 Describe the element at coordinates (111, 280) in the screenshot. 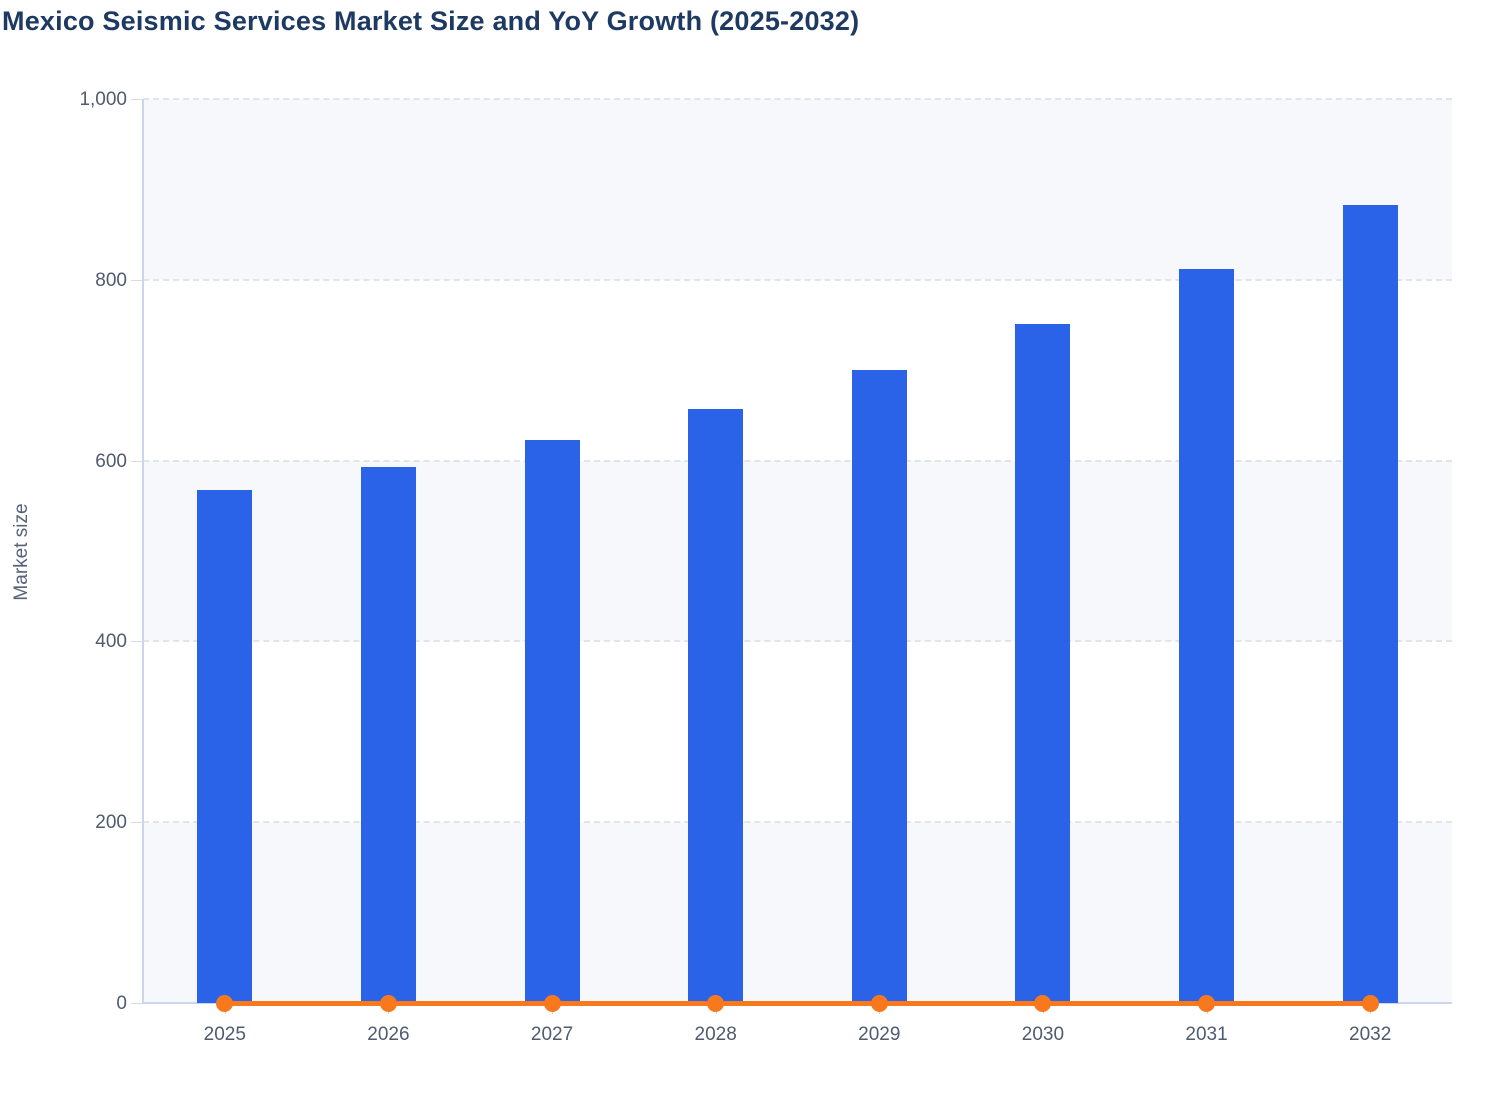

I see `y-tick-label: 800` at that location.